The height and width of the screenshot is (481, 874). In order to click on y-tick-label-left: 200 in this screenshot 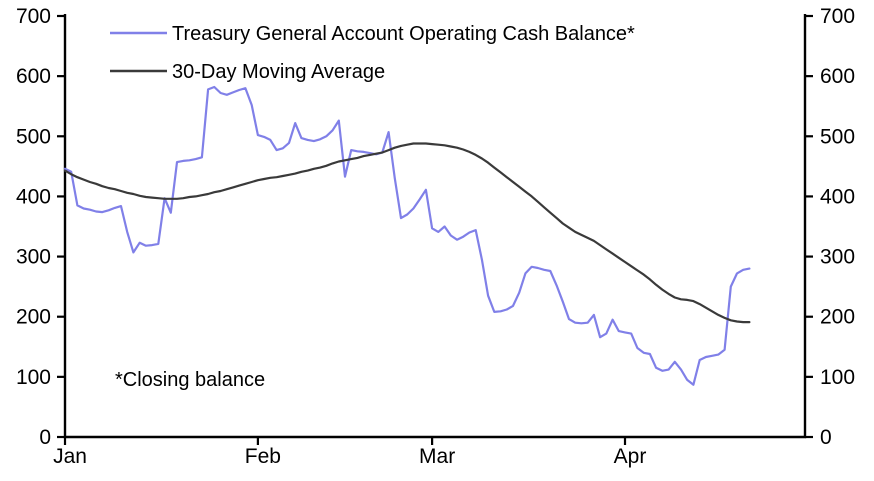, I will do `click(33, 317)`.